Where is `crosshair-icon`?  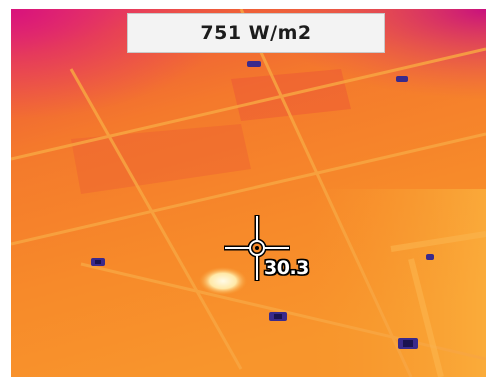
crosshair-icon is located at coordinates (257, 248).